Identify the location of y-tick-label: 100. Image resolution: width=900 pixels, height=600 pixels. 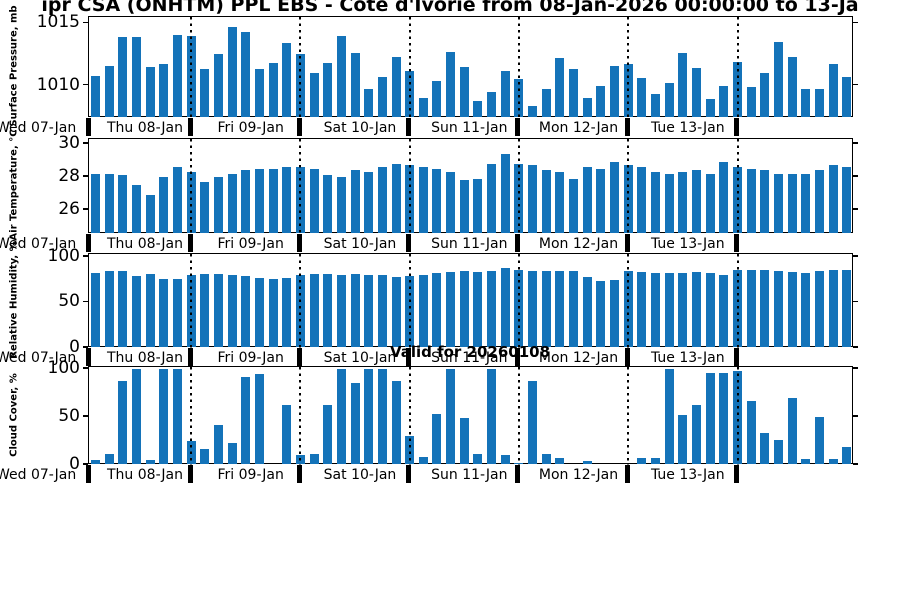
(63, 367).